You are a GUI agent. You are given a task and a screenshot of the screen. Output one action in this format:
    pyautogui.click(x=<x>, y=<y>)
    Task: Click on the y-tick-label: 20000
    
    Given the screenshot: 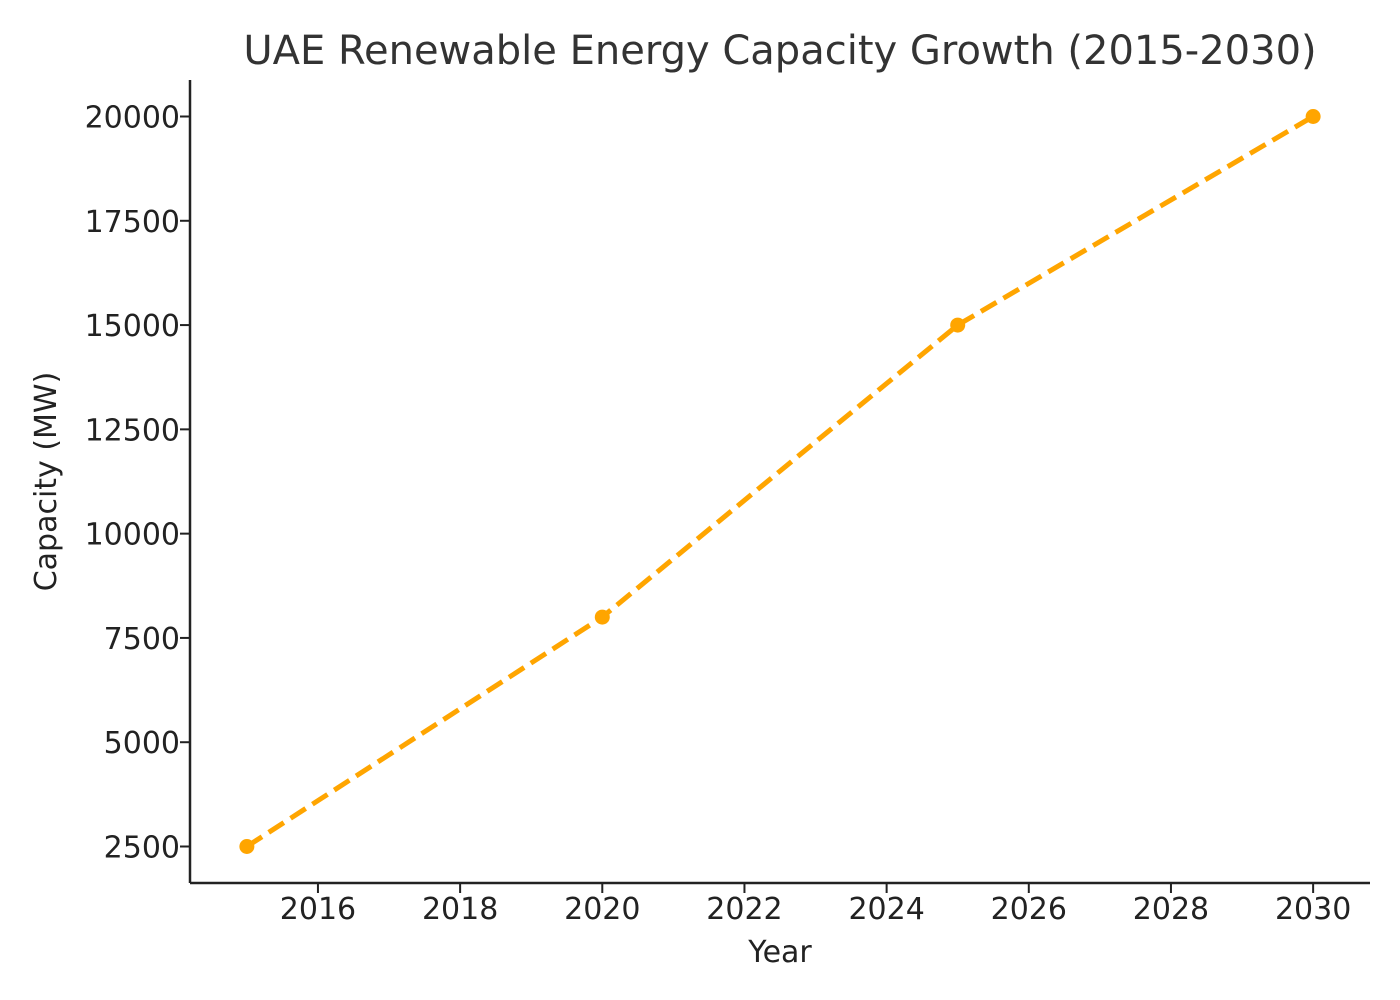 What is the action you would take?
    pyautogui.click(x=132, y=118)
    